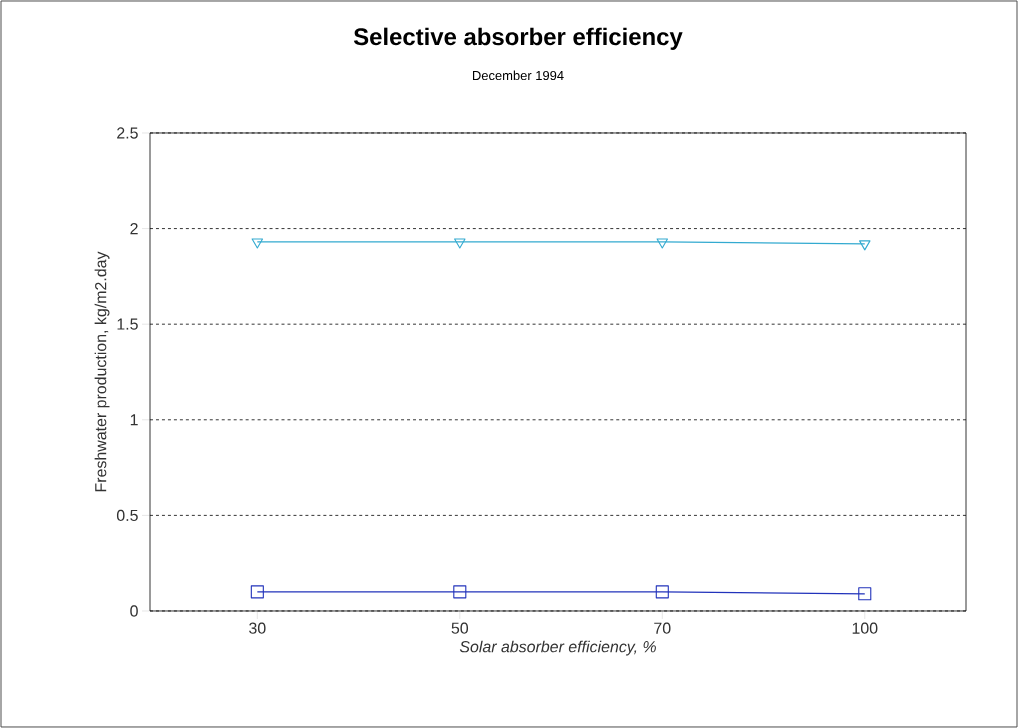  What do you see at coordinates (518, 38) in the screenshot?
I see `chart-title: Selective absorber efficiency` at bounding box center [518, 38].